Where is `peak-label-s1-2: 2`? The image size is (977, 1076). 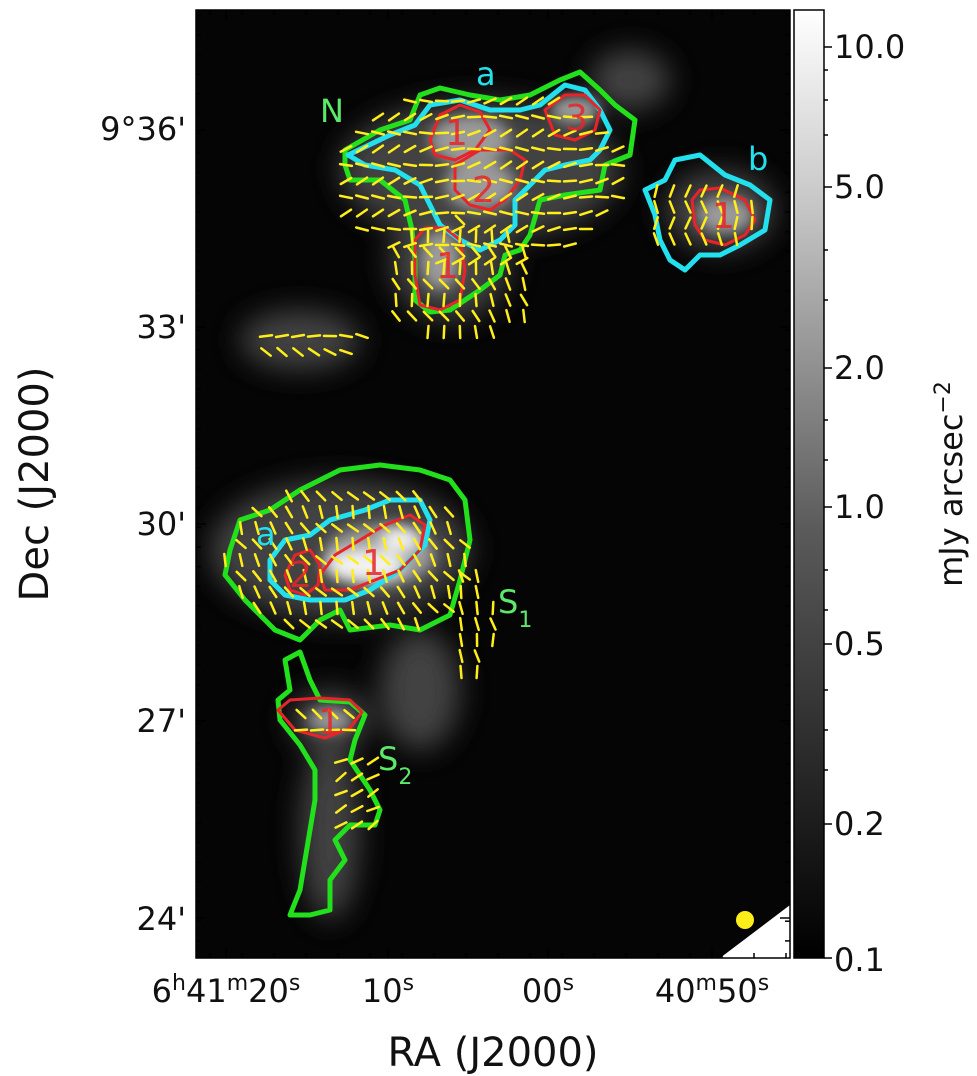 peak-label-s1-2: 2 is located at coordinates (300, 575).